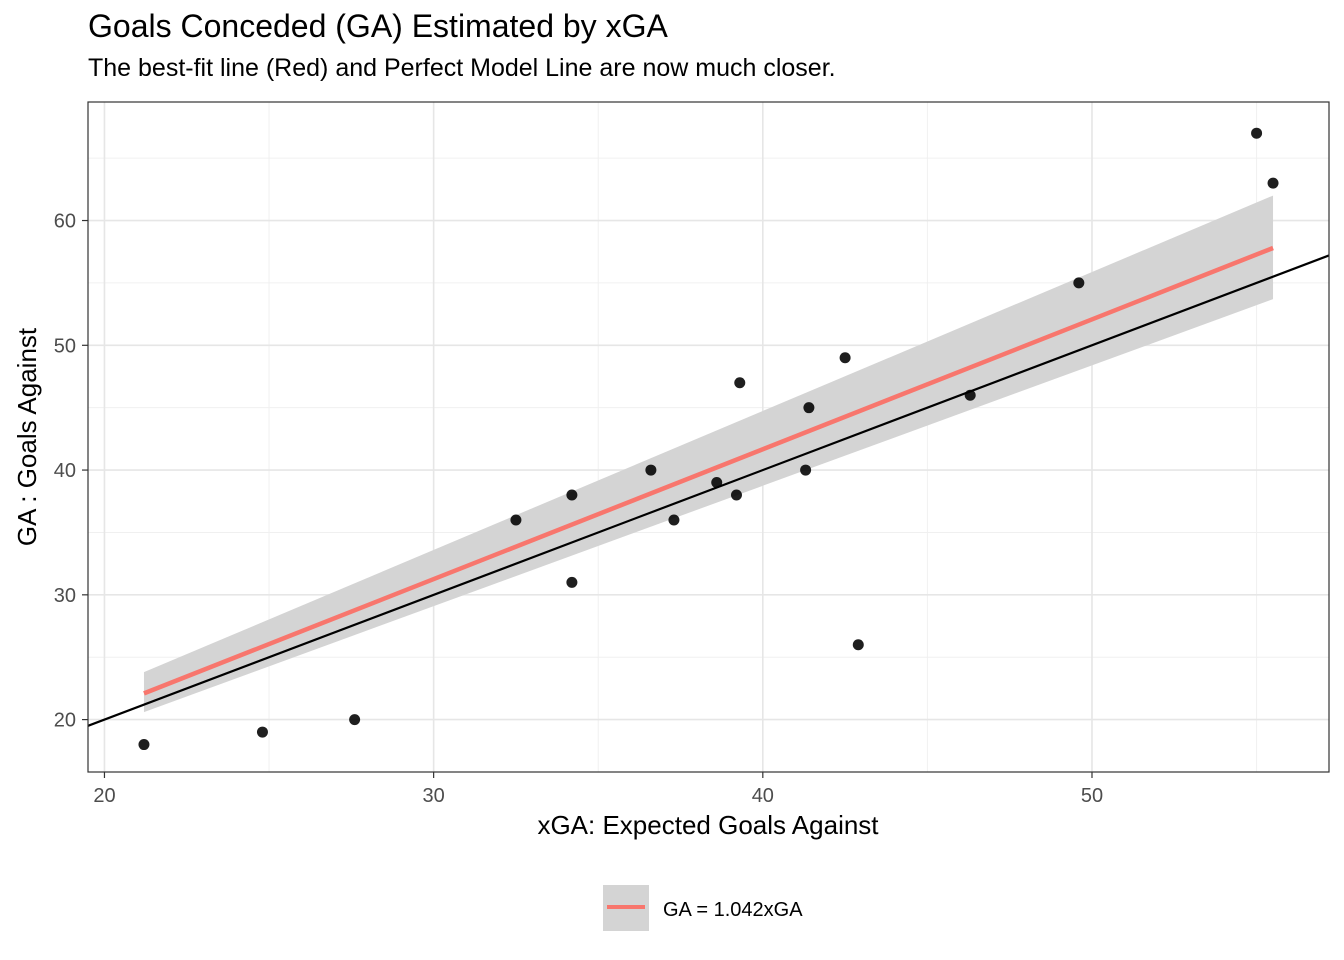 The width and height of the screenshot is (1344, 960). Describe the element at coordinates (27, 436) in the screenshot. I see `y-axis-title: GA : Goals Against` at that location.